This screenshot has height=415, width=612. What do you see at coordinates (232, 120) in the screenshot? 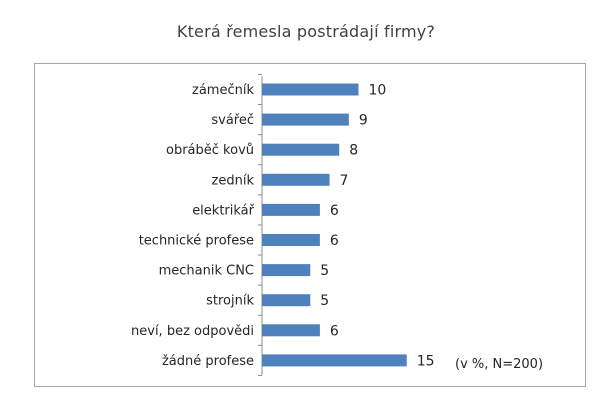
I see `category-label: svářeč` at bounding box center [232, 120].